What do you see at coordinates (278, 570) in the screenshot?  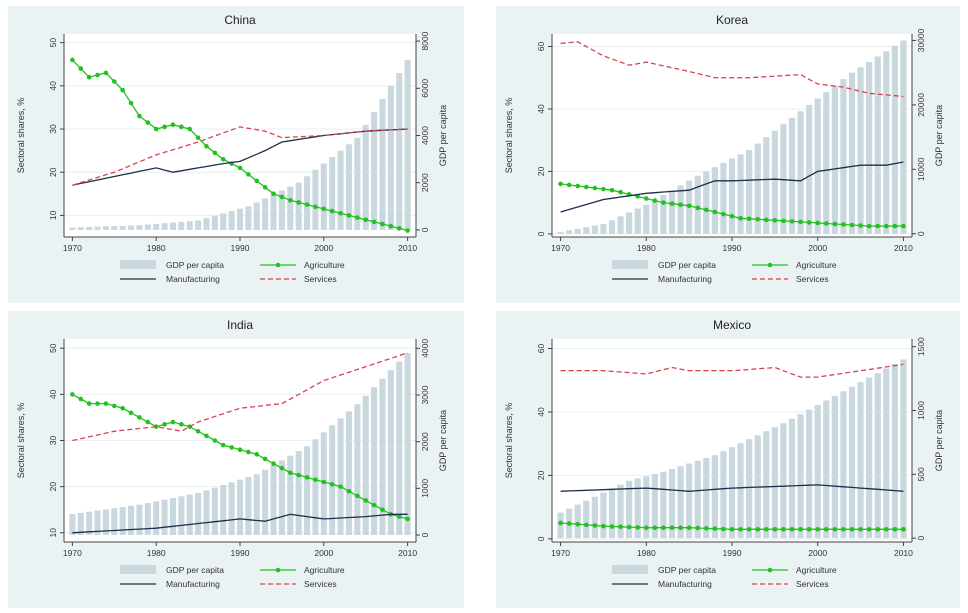 I see `legend-agriculture-marker` at bounding box center [278, 570].